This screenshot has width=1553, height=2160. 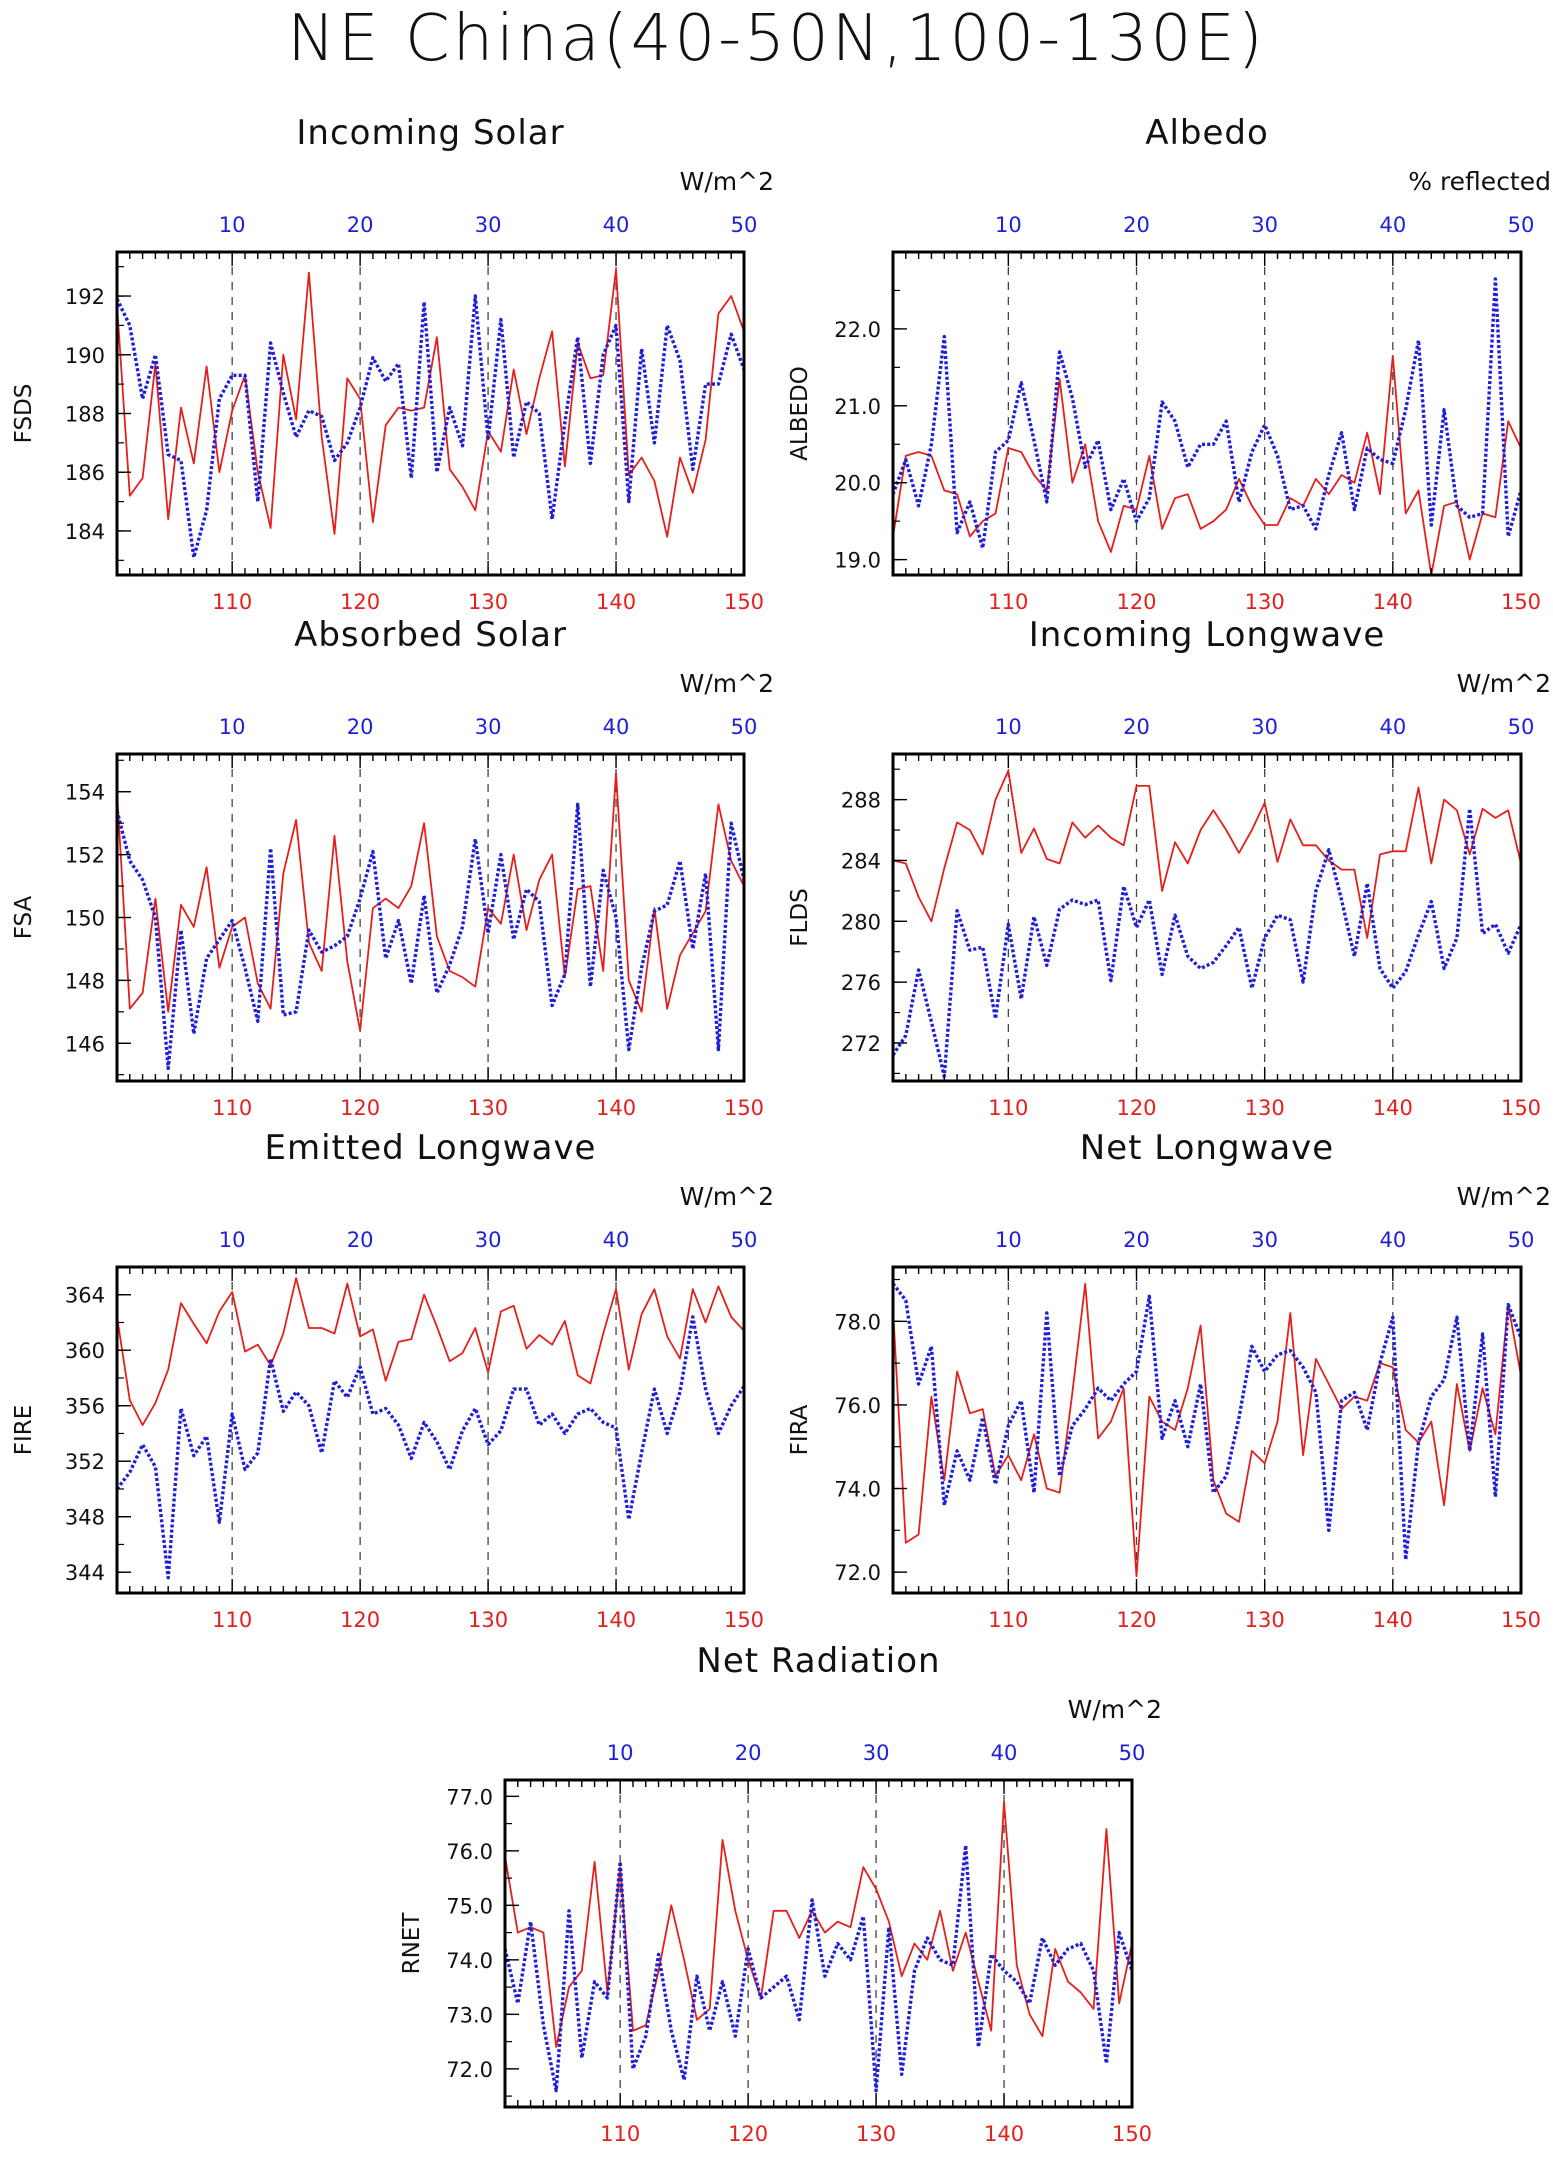 What do you see at coordinates (857, 330) in the screenshot?
I see `y-tick-label: 22.0` at bounding box center [857, 330].